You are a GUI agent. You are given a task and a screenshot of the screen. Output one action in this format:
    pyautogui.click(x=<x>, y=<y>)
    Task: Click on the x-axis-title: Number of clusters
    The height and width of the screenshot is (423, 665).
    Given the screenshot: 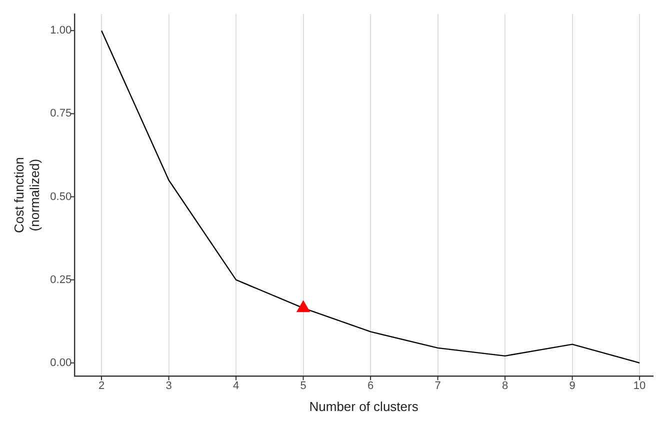 What is the action you would take?
    pyautogui.click(x=364, y=406)
    